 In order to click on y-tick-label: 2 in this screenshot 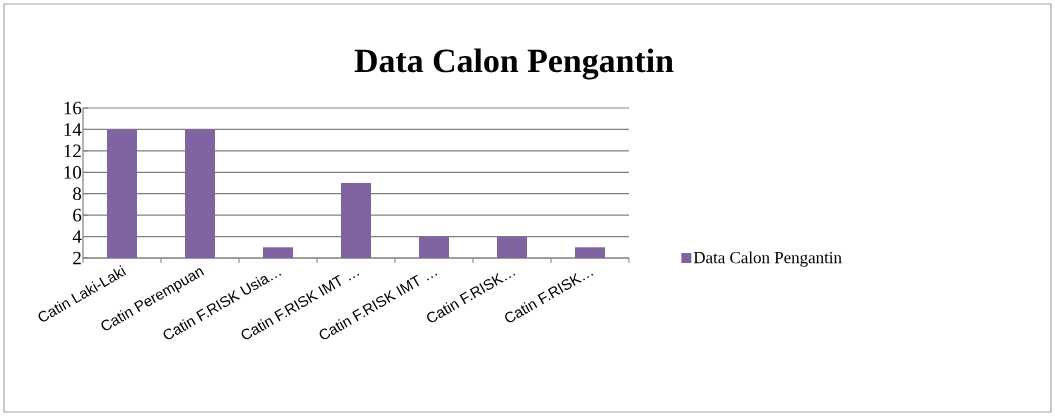, I will do `click(77, 258)`.